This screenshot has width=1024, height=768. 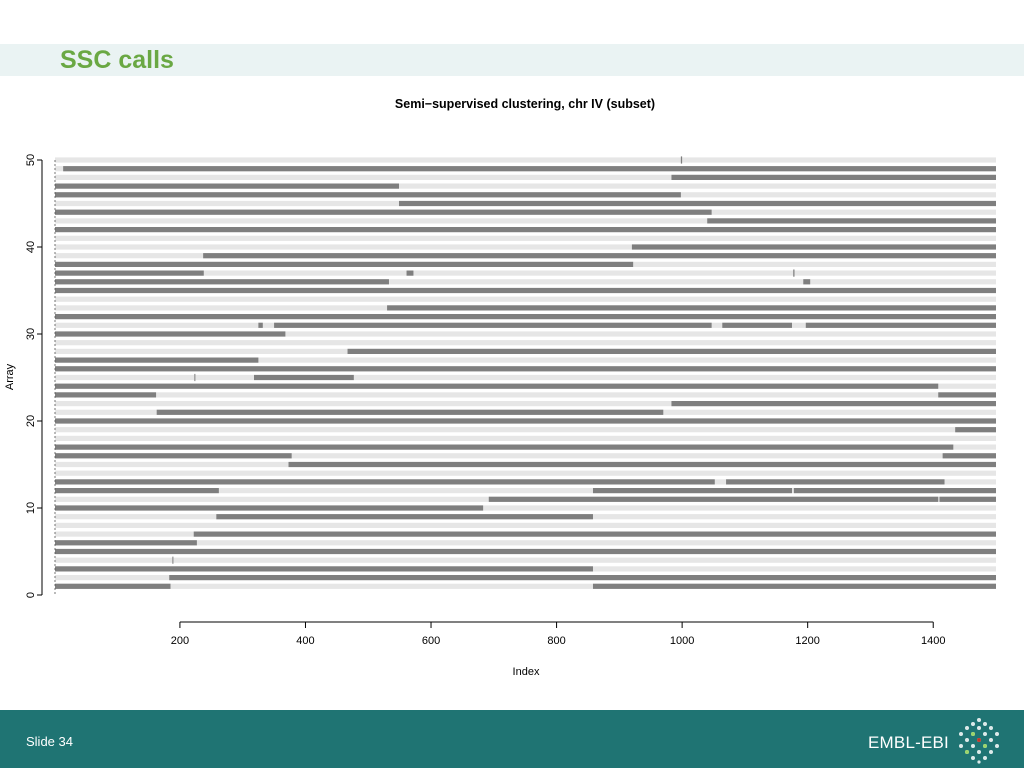 What do you see at coordinates (556, 641) in the screenshot?
I see `x-tick-label-800: 800` at bounding box center [556, 641].